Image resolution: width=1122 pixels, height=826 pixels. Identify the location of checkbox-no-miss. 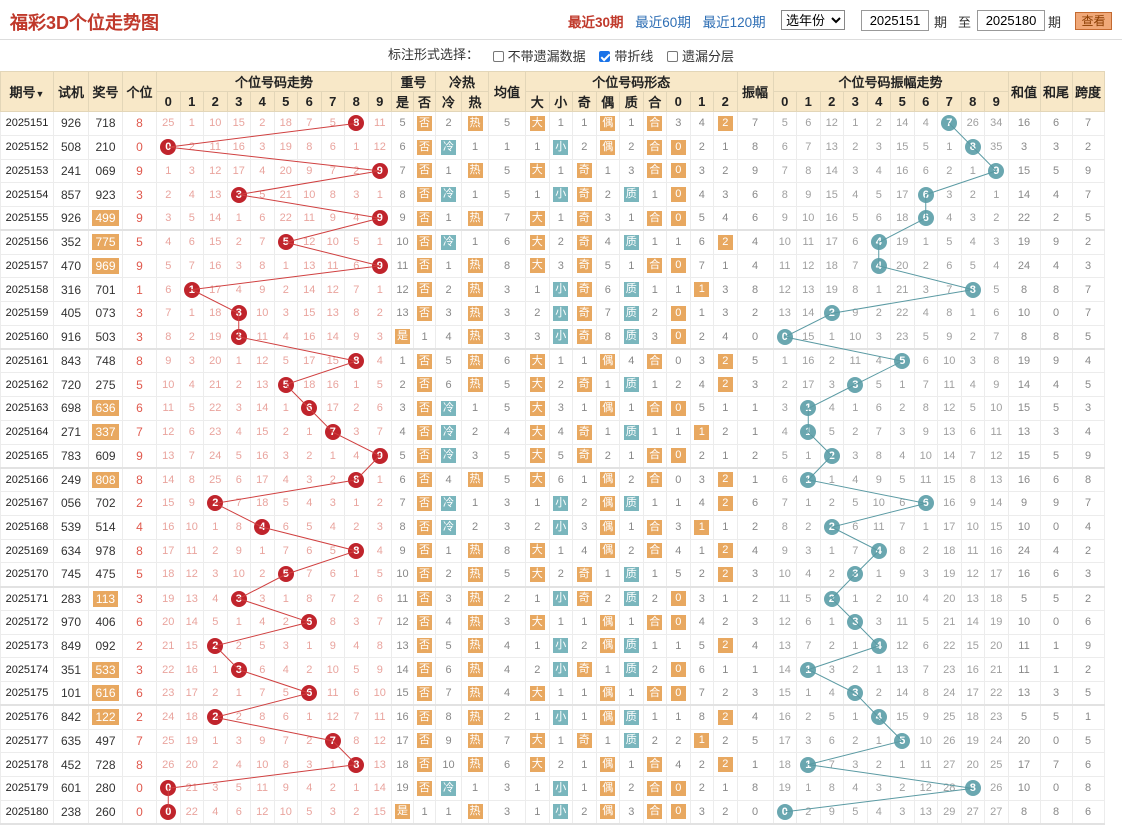
(498, 57).